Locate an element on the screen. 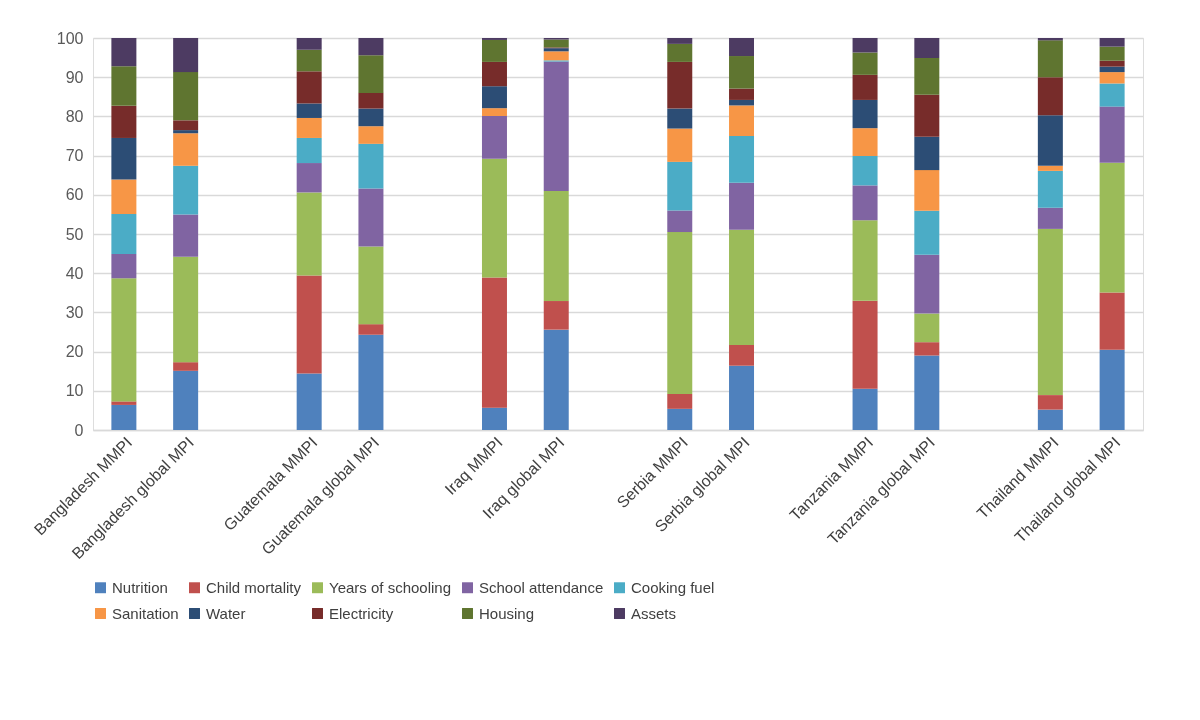 This screenshot has width=1200, height=720. legend-label: Cooking fuel is located at coordinates (673, 587).